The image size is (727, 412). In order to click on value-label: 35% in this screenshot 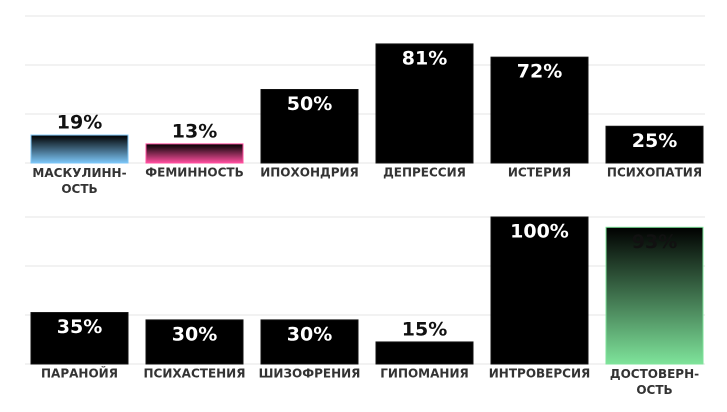, I will do `click(79, 327)`.